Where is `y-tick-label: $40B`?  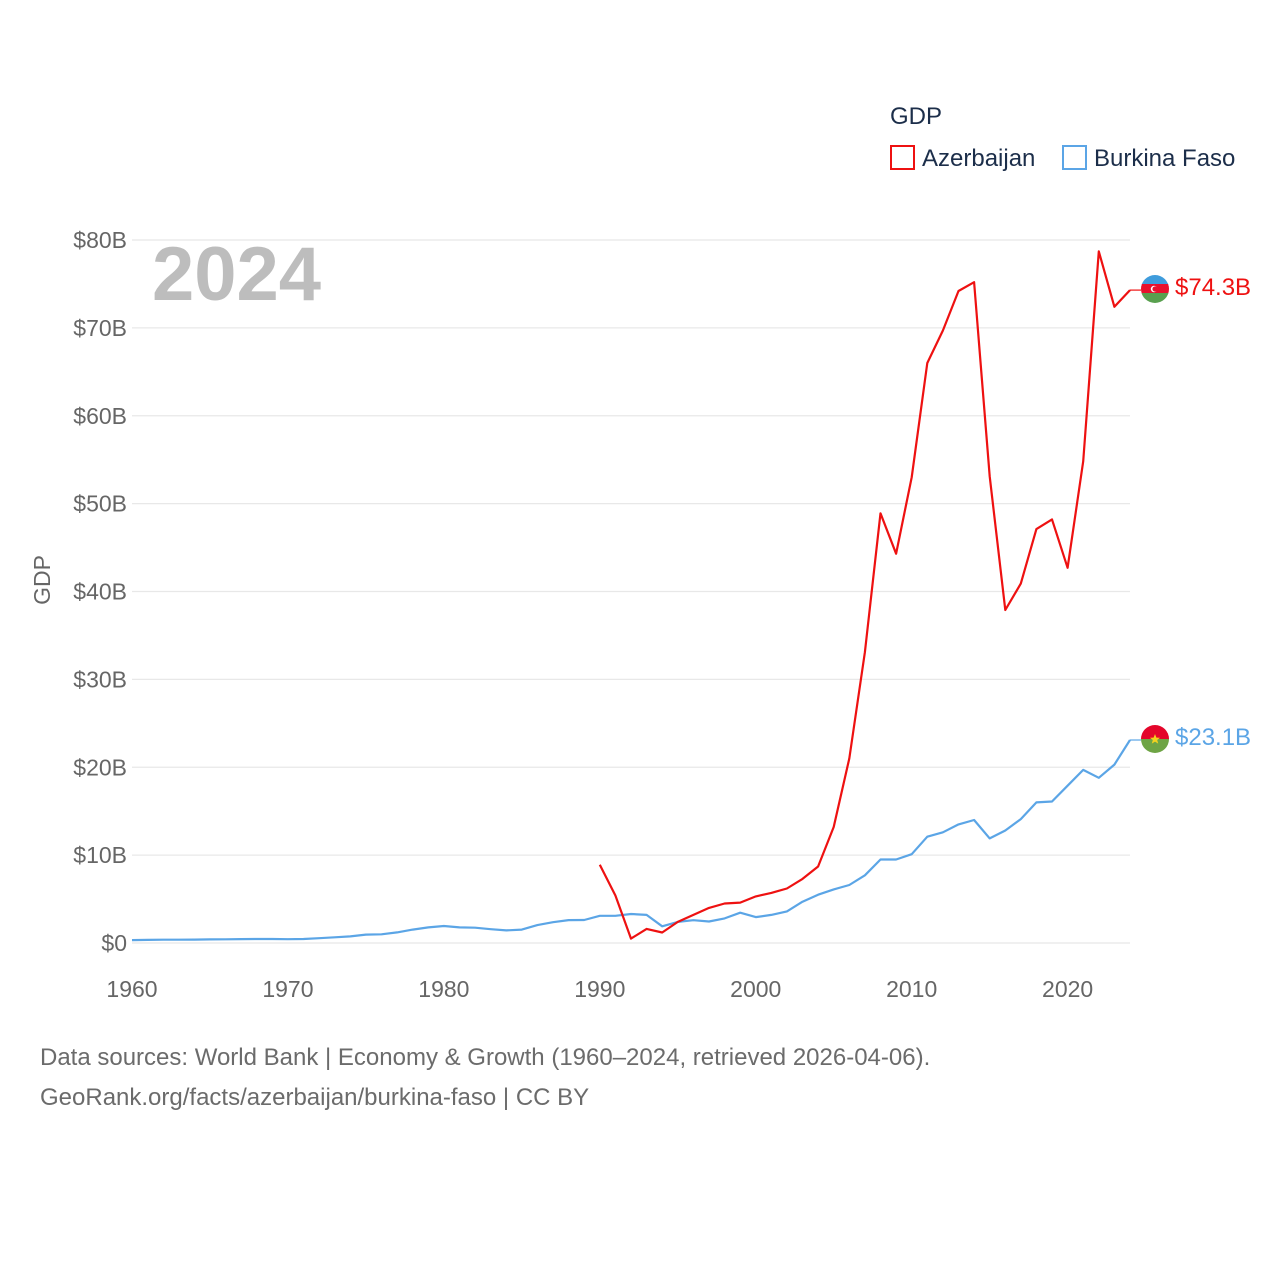
y-tick-label: $40B is located at coordinates (100, 592).